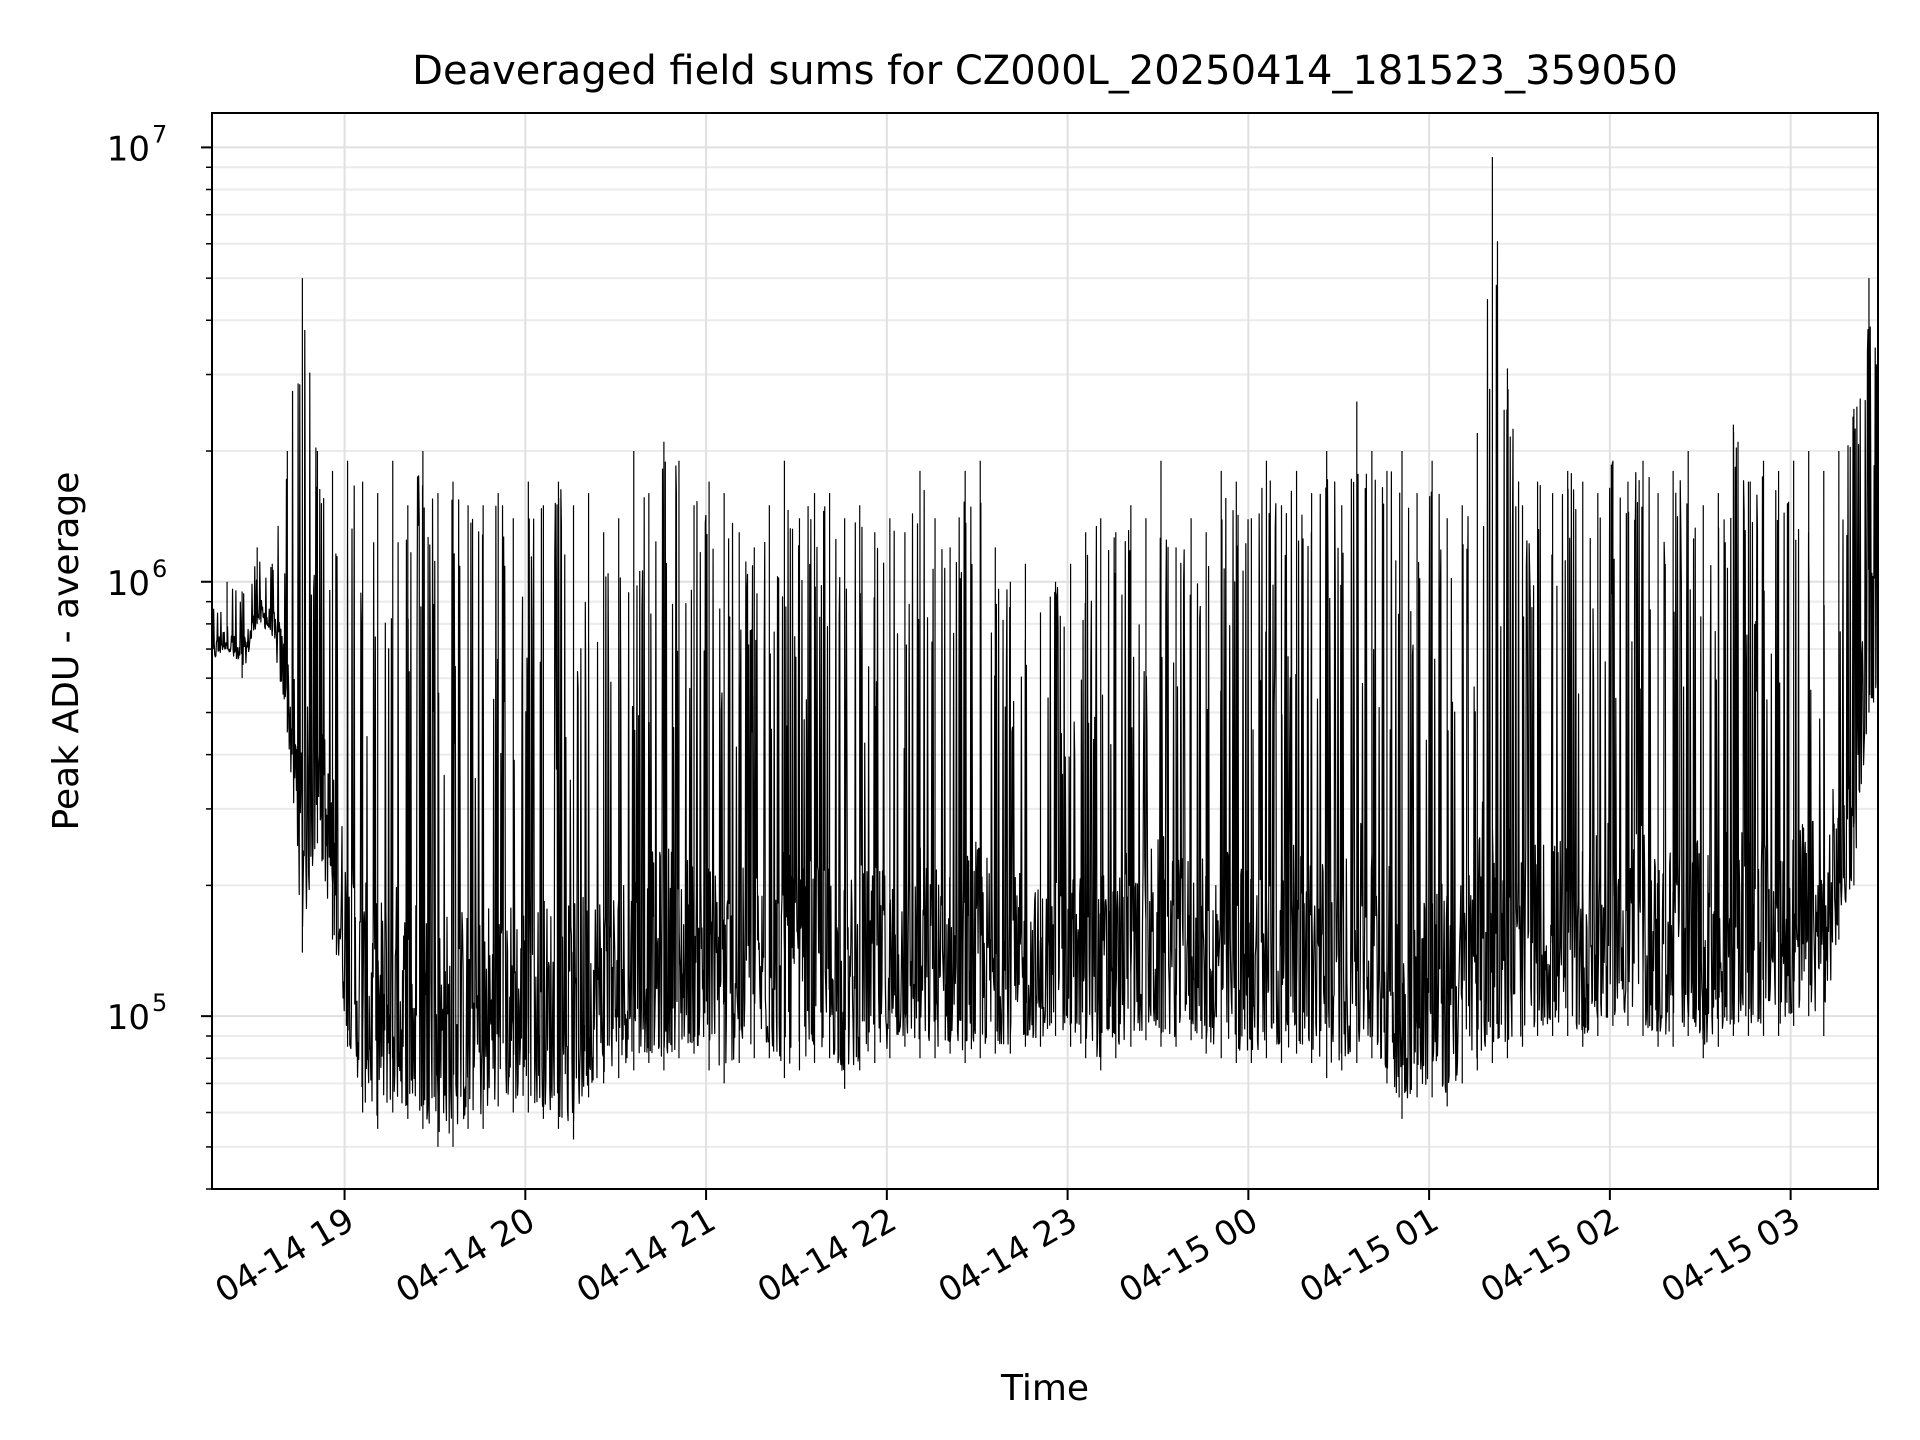  I want to click on y-tick-label-exponent: 7, so click(159, 134).